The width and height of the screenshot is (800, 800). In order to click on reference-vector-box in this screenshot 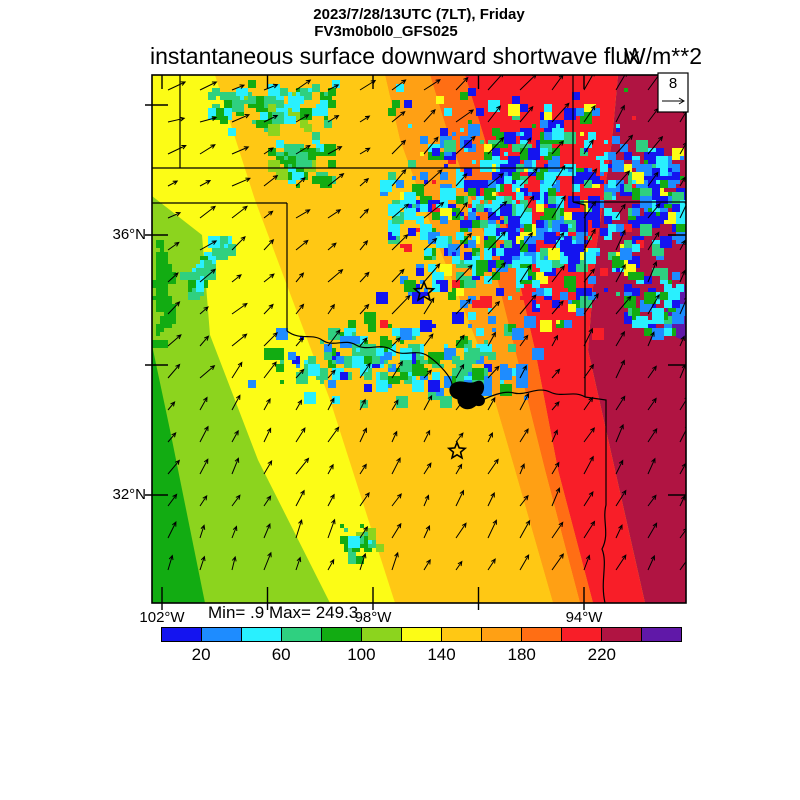, I will do `click(673, 92)`.